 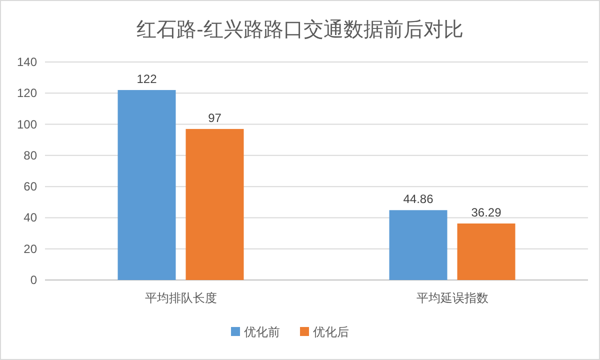 What do you see at coordinates (31, 249) in the screenshot?
I see `y-tick-label: 20` at bounding box center [31, 249].